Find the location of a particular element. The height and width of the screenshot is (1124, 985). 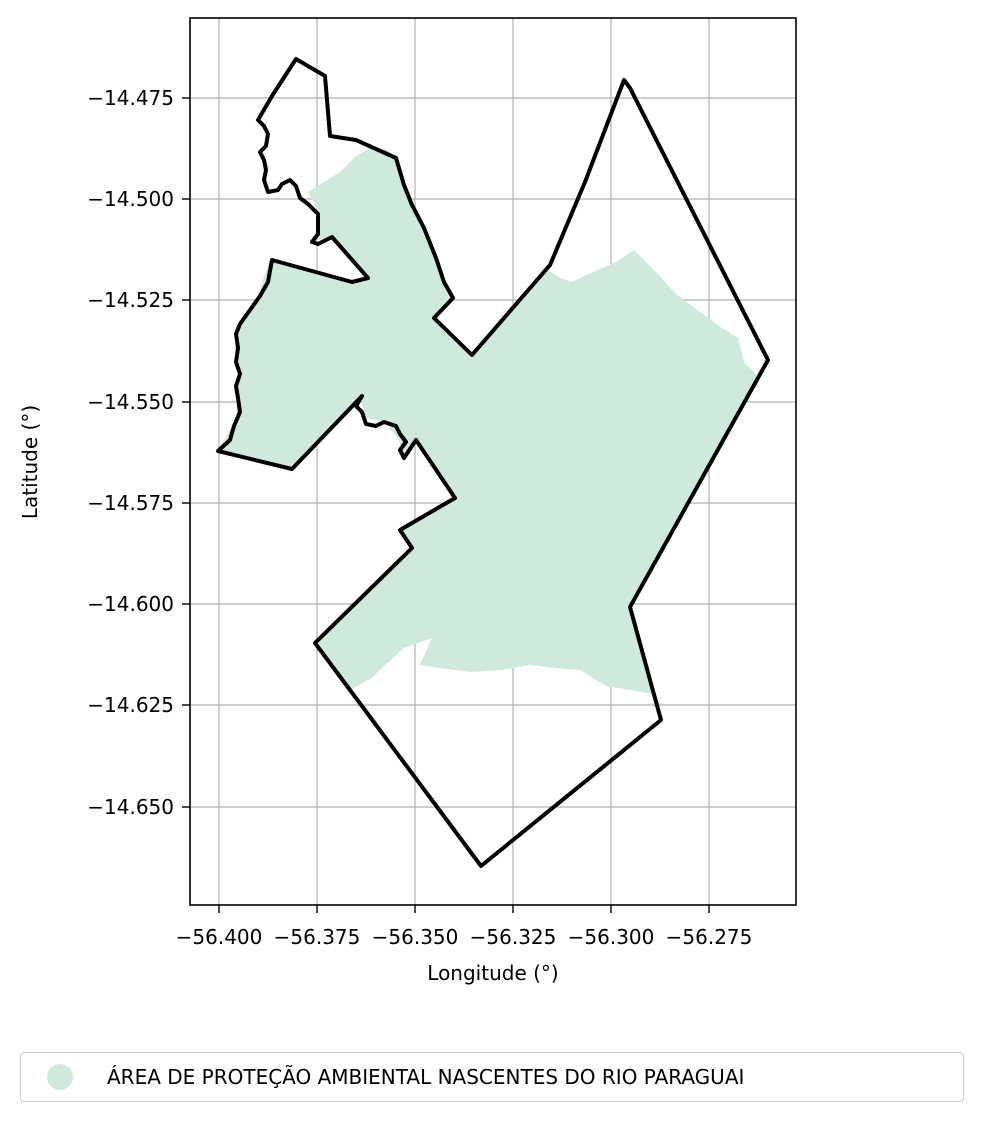

x-tick-label: −56.325 is located at coordinates (513, 937).